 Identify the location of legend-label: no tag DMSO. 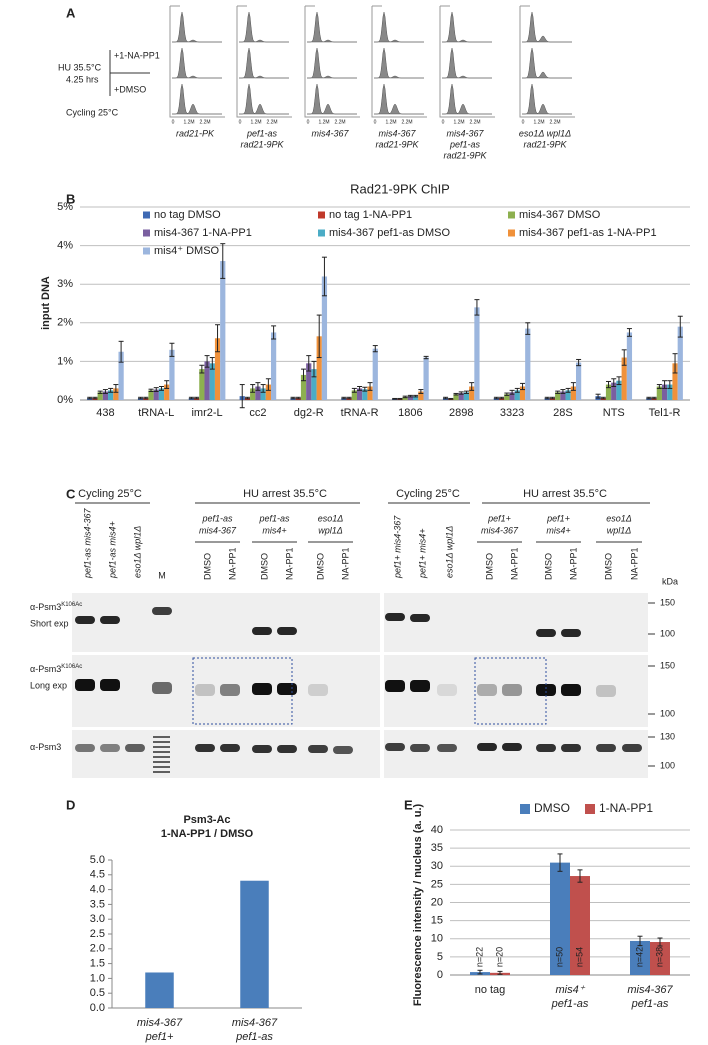
(187, 215).